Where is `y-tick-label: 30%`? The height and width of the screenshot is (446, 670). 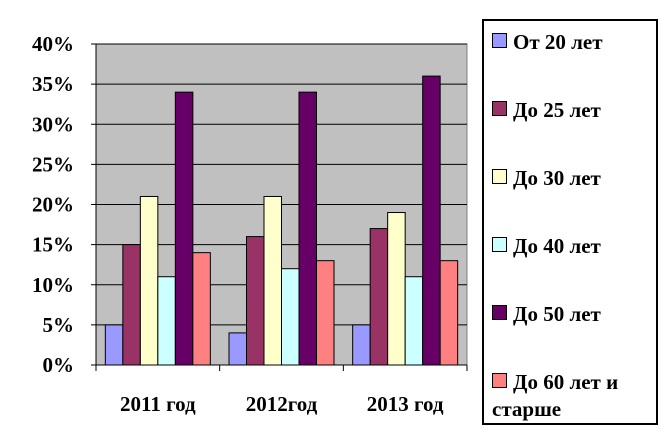
y-tick-label: 30% is located at coordinates (53, 124).